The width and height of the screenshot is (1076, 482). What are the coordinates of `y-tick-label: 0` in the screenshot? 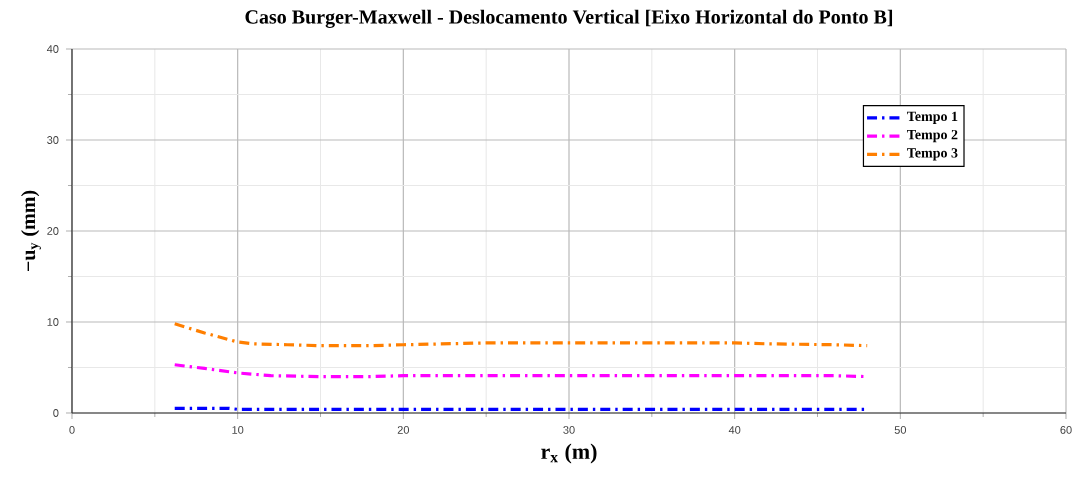 It's located at (56, 413).